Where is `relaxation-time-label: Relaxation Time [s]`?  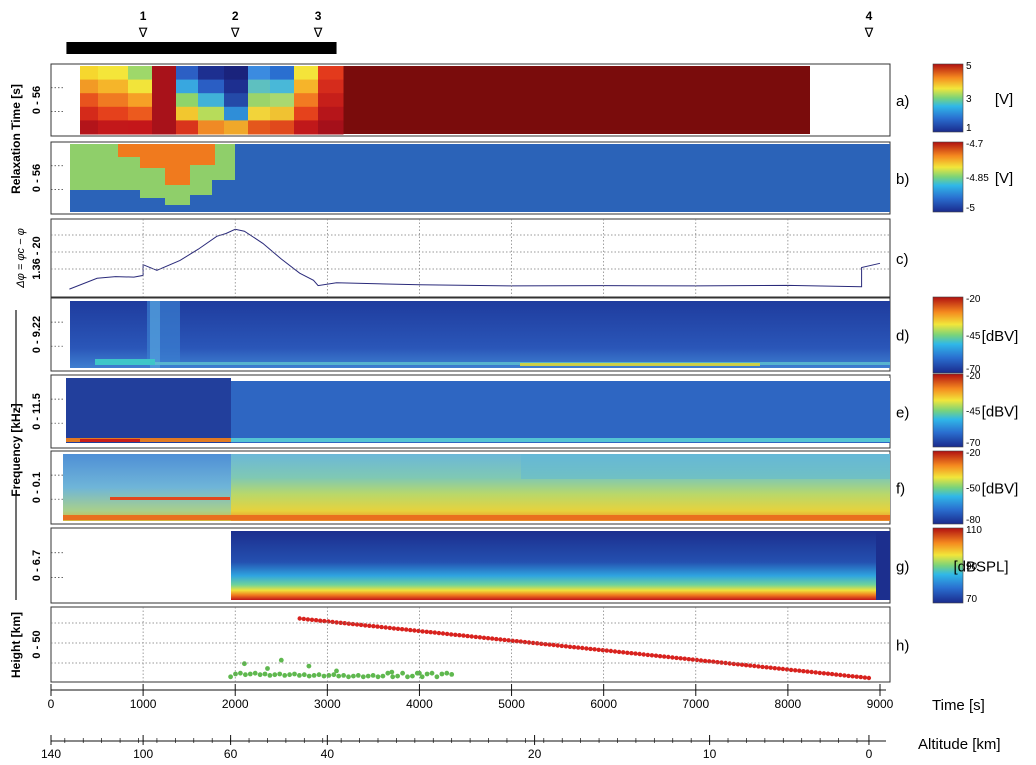 relaxation-time-label: Relaxation Time [s] is located at coordinates (16, 139).